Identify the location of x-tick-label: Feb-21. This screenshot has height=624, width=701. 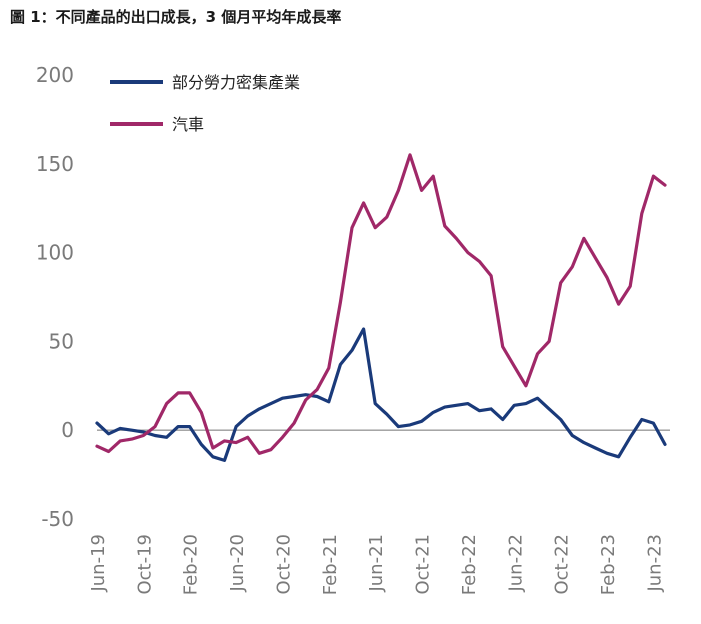
(330, 564).